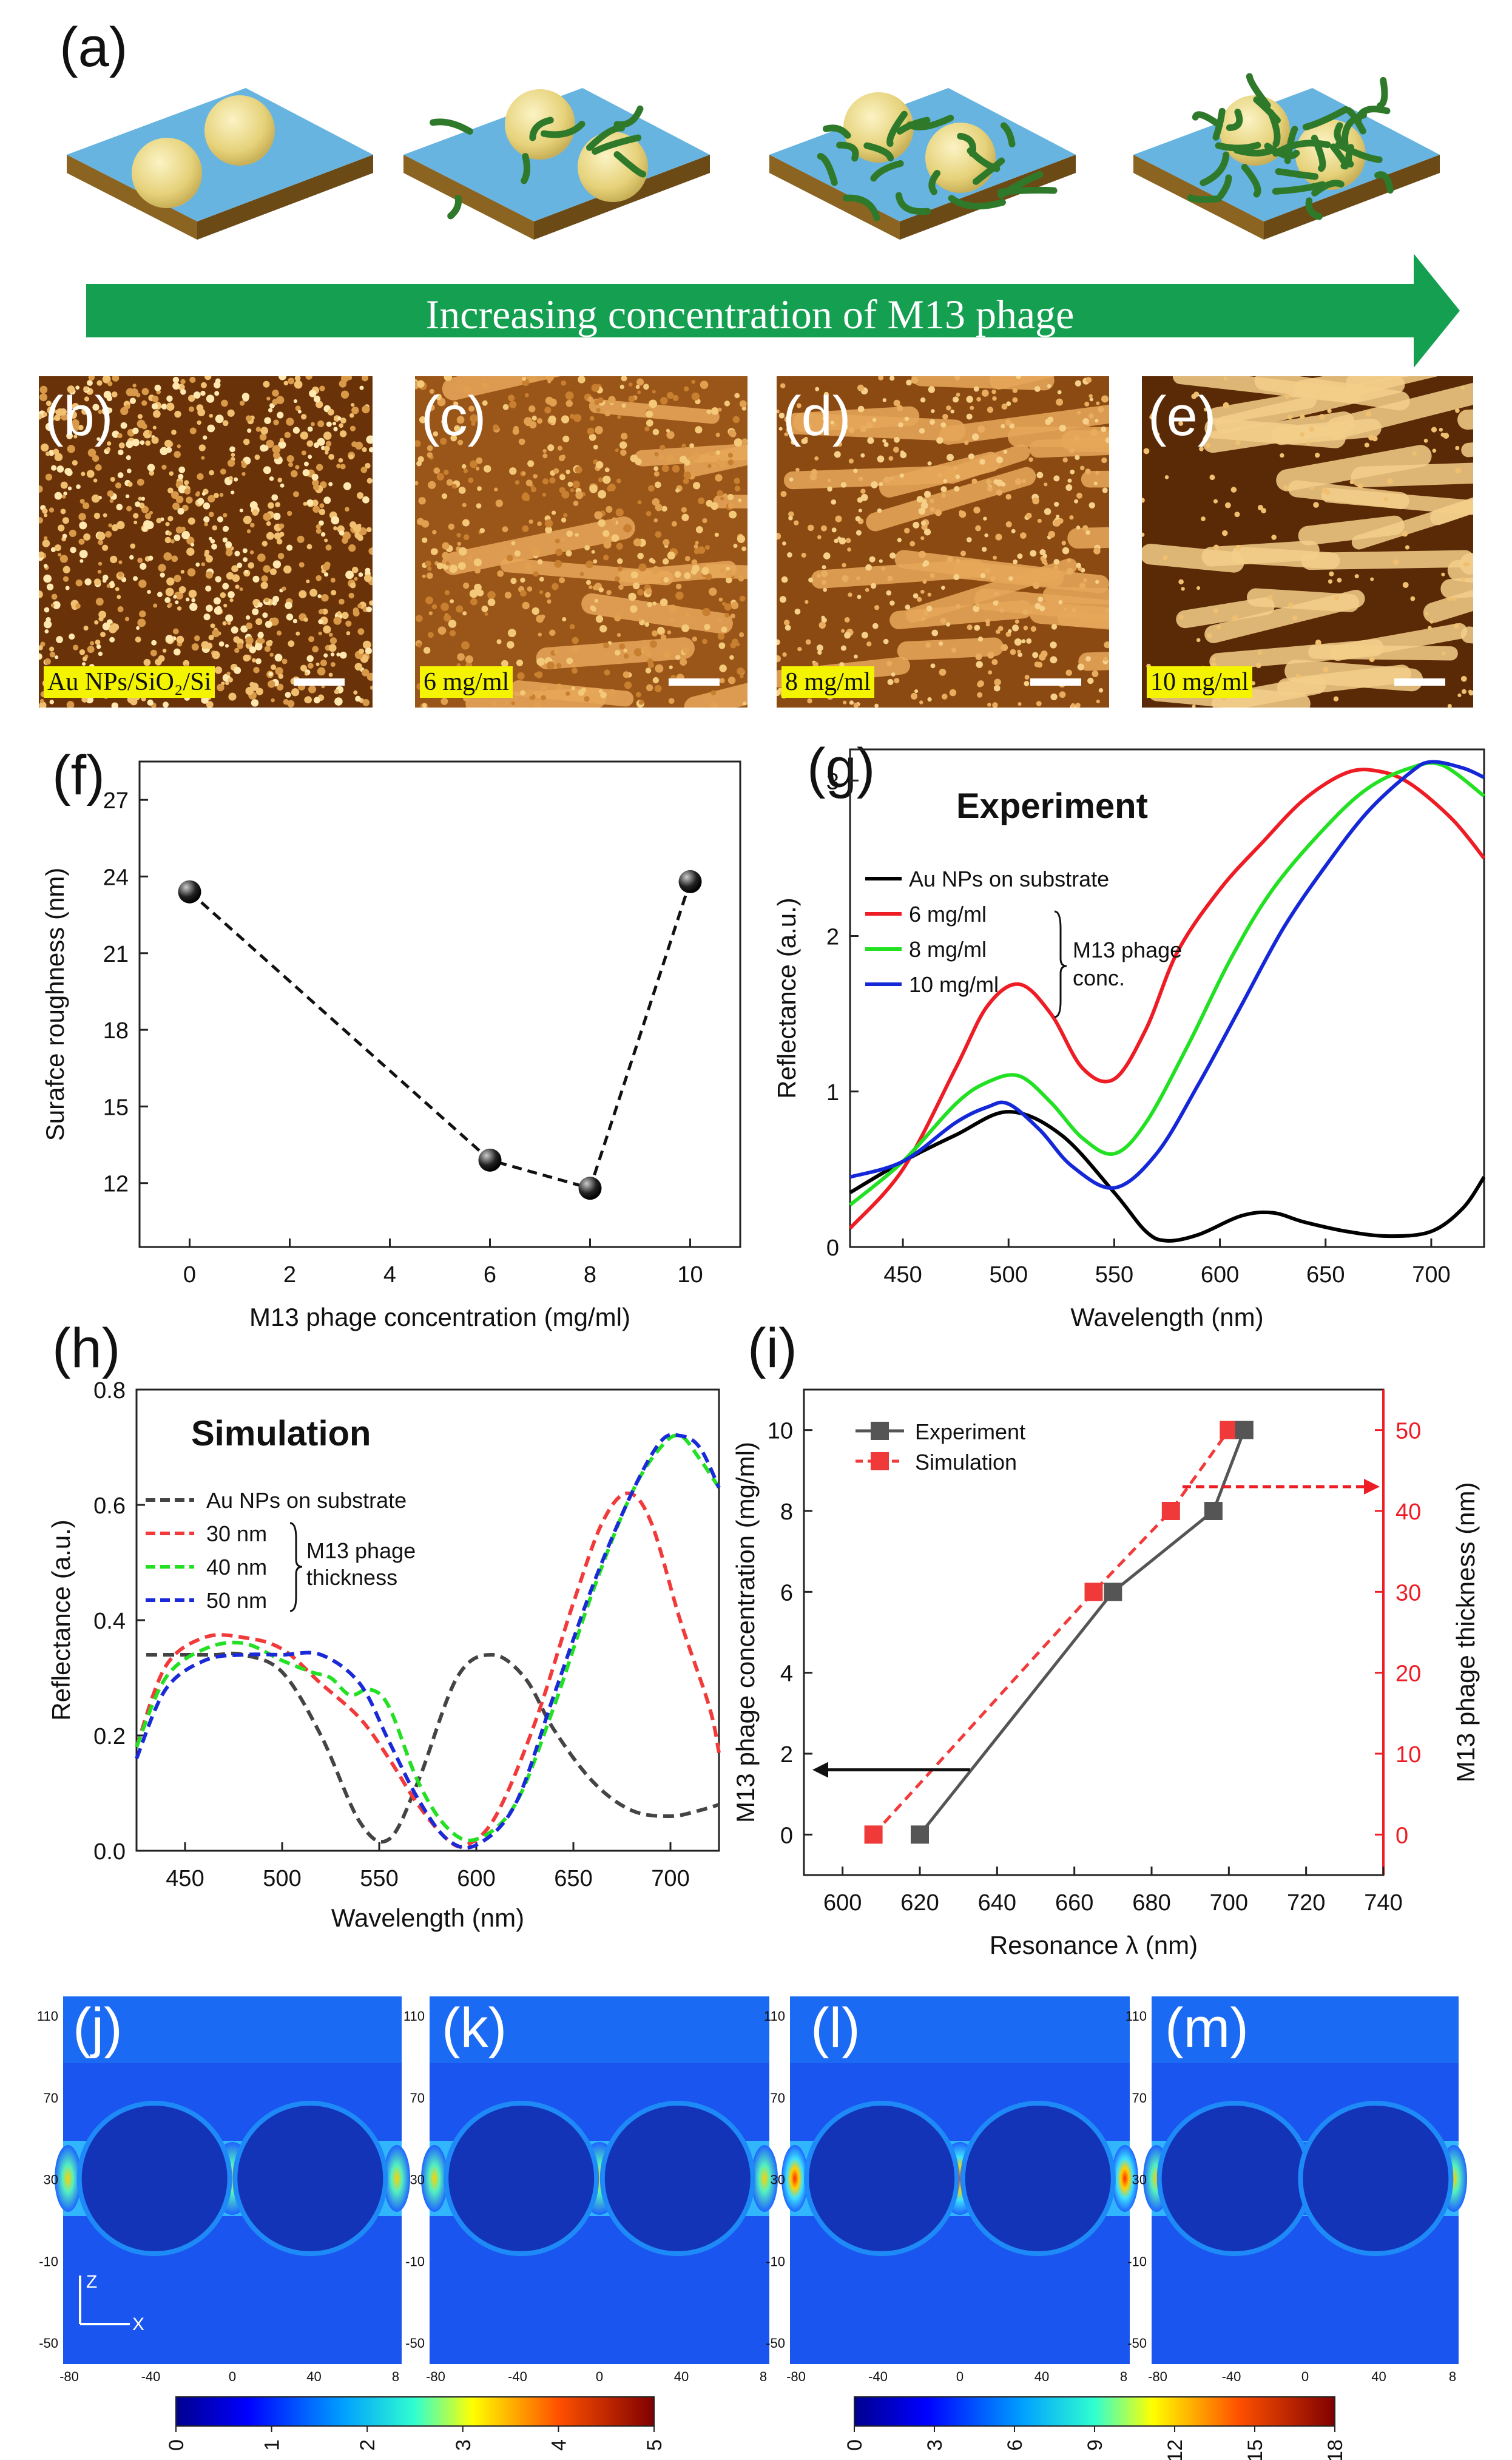 This screenshot has width=1512, height=2460. What do you see at coordinates (878, 2376) in the screenshot?
I see `field-x-tick-label: -40` at bounding box center [878, 2376].